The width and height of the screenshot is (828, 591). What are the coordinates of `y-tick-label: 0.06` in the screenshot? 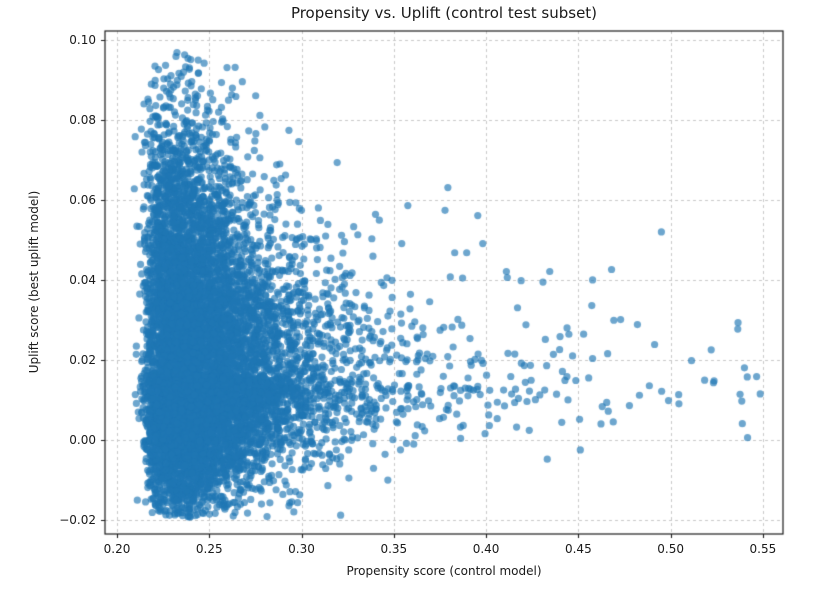 It's located at (82, 199).